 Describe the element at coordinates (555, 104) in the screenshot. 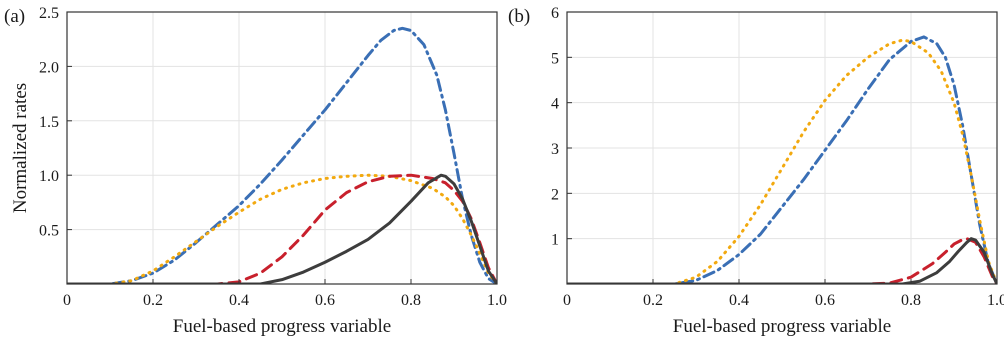

I see `panel-b-y-tick-label: 4` at that location.